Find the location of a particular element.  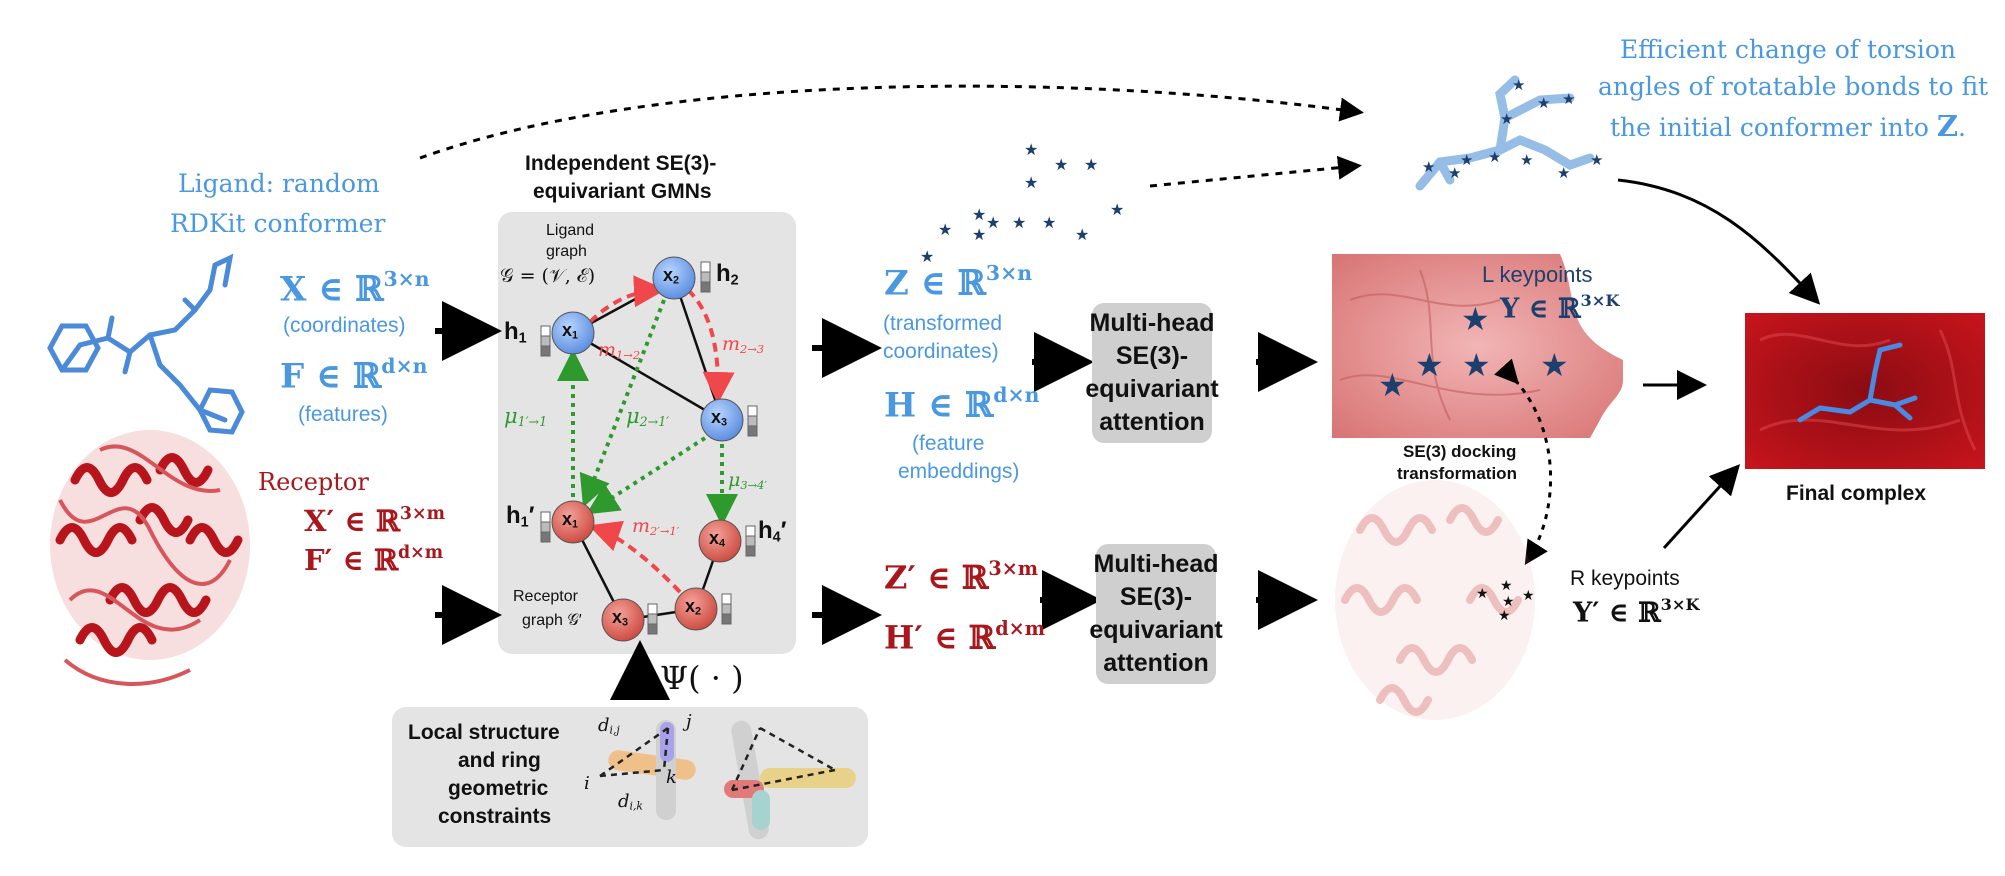

h-formula: H ∈ ℝd×n is located at coordinates (962, 404).